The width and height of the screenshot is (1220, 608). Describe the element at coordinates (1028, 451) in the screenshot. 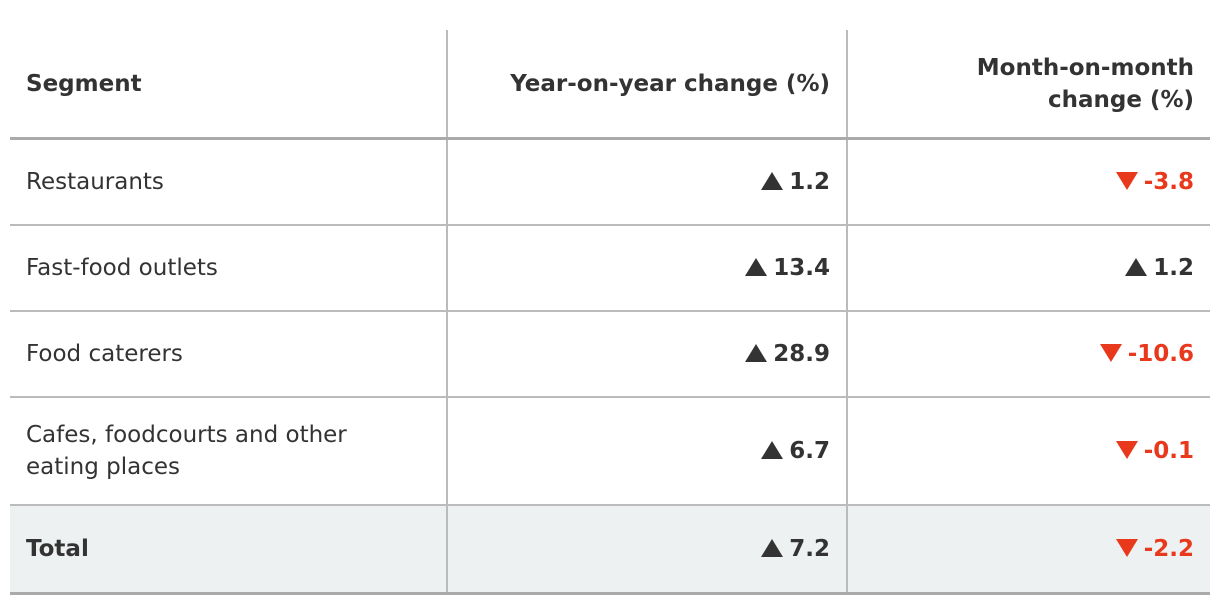

I see `value-cell: -0.1` at that location.